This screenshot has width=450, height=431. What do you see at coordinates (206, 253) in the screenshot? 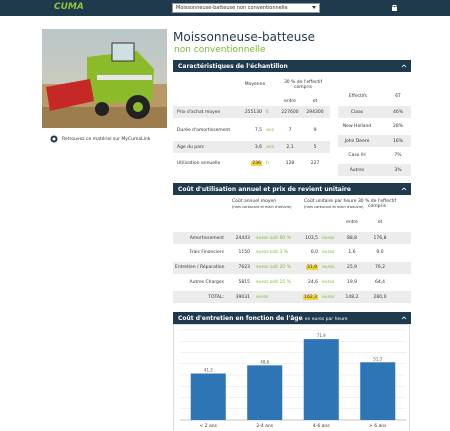
I see `row-label: Frais Financiers` at bounding box center [206, 253].